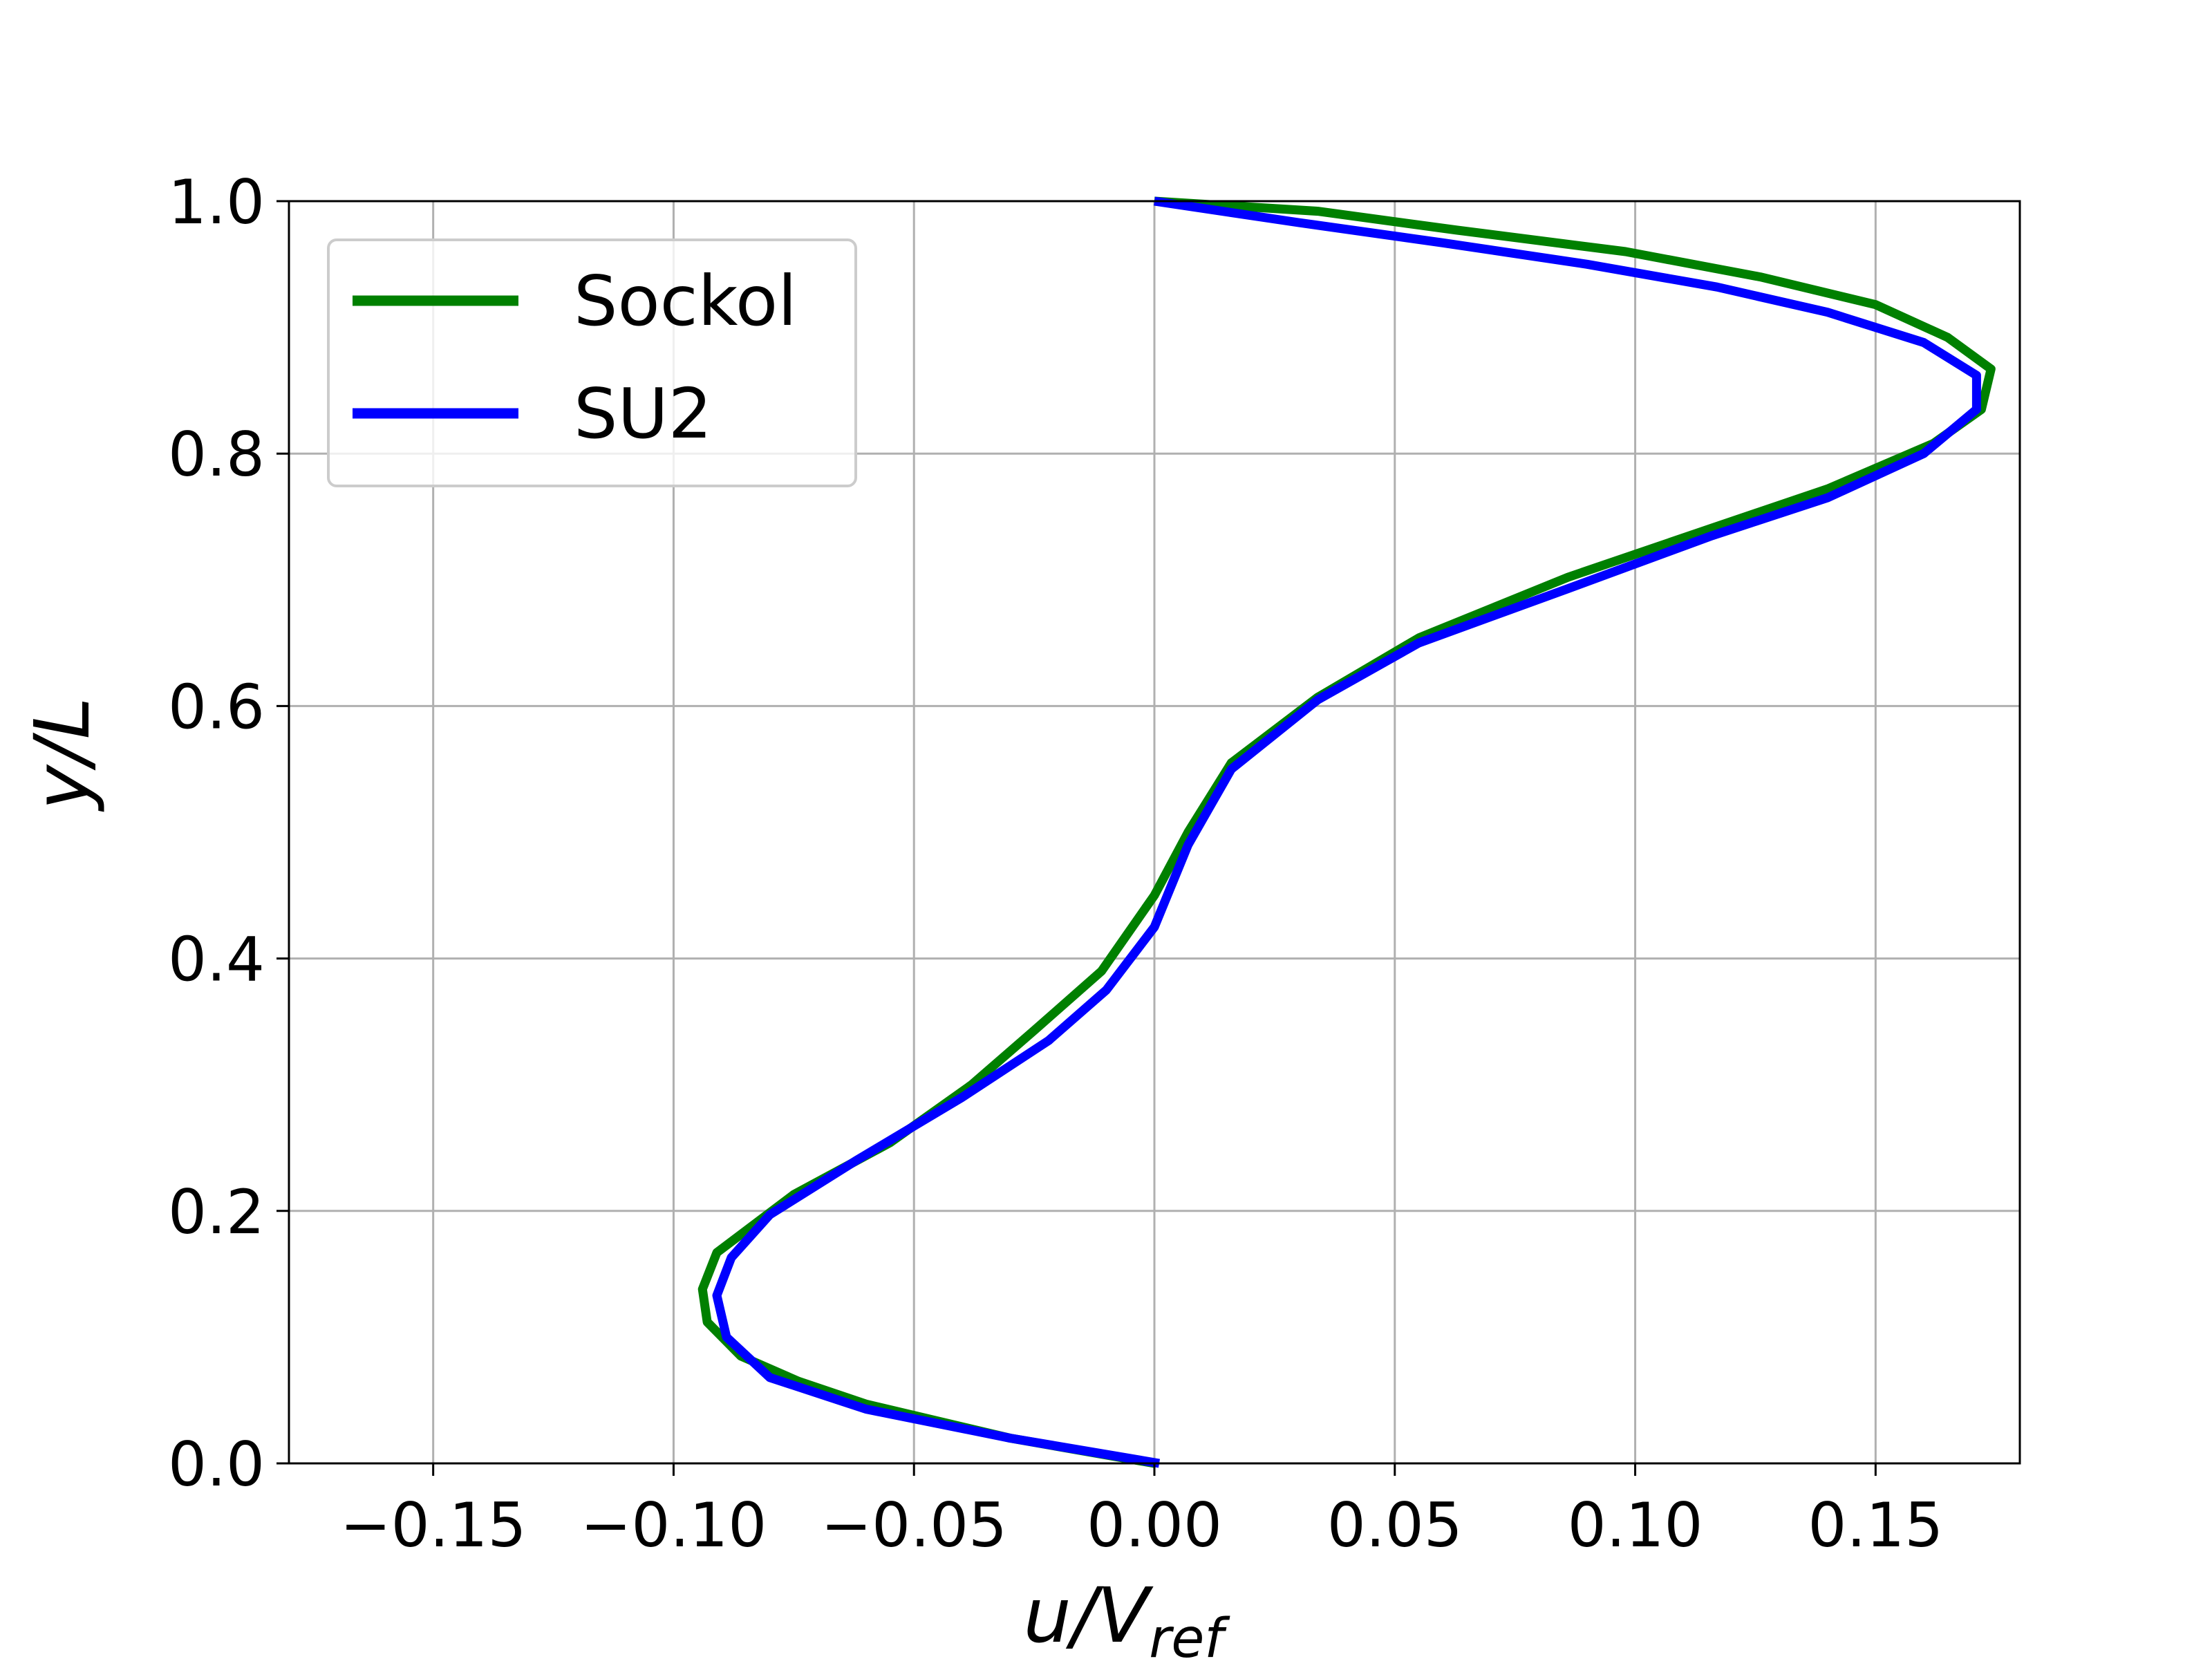 This screenshot has width=2212, height=1659. Describe the element at coordinates (1154, 1525) in the screenshot. I see `x-tick-label: 0.00` at that location.